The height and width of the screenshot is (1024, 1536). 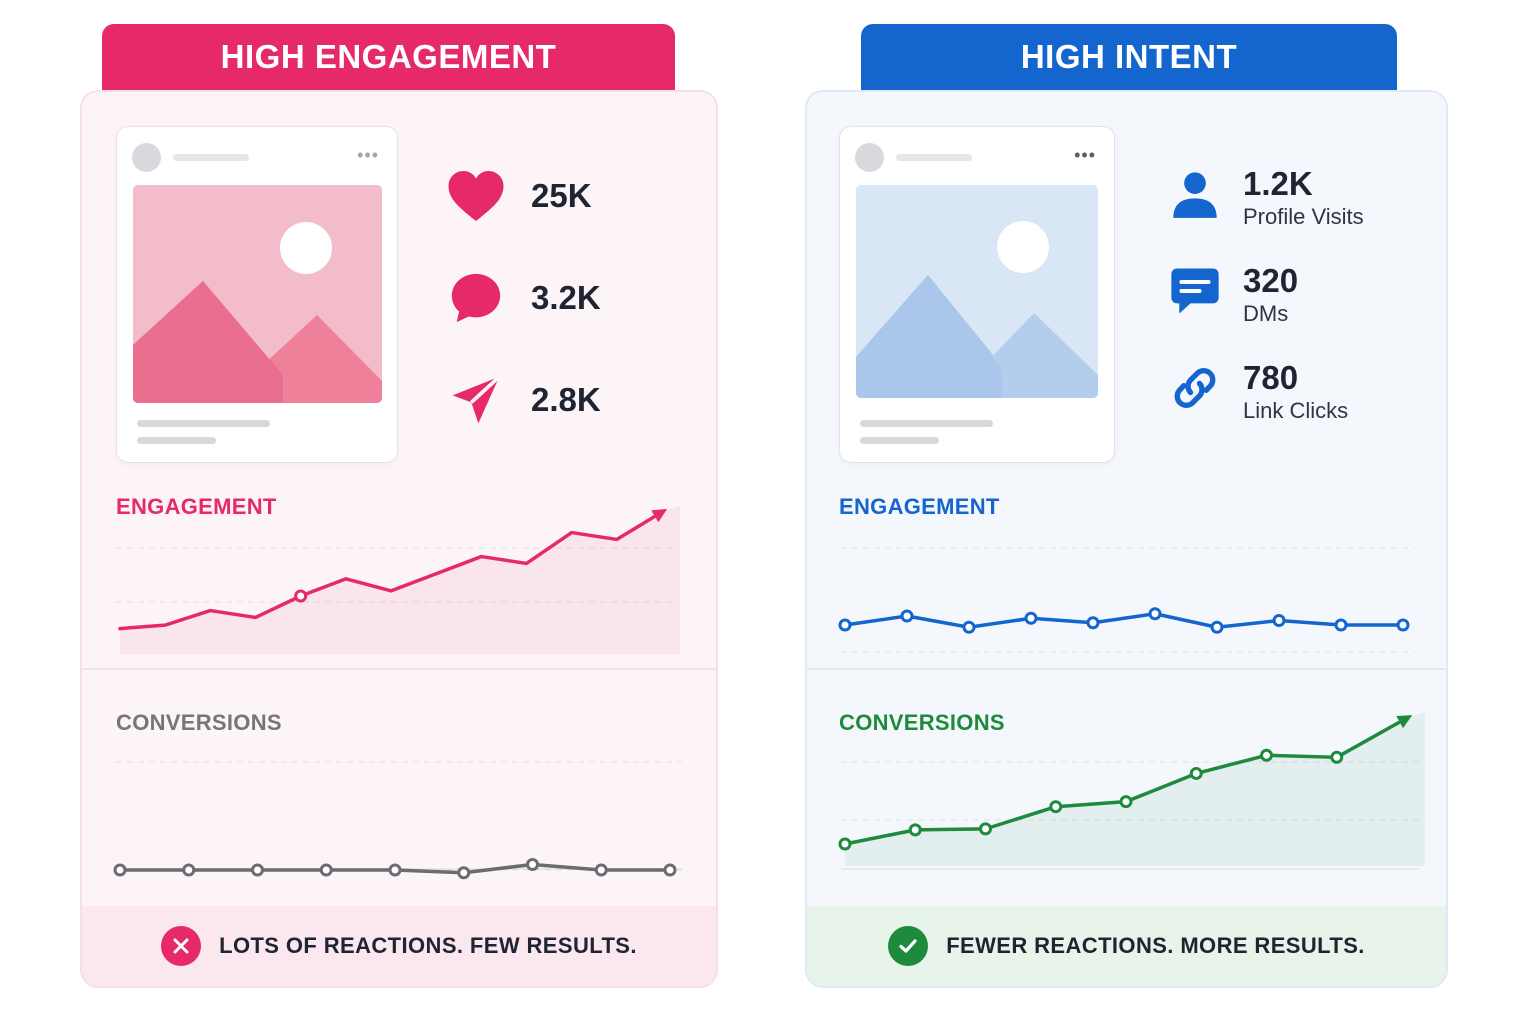 I want to click on likes-stat: 25K, so click(x=519, y=196).